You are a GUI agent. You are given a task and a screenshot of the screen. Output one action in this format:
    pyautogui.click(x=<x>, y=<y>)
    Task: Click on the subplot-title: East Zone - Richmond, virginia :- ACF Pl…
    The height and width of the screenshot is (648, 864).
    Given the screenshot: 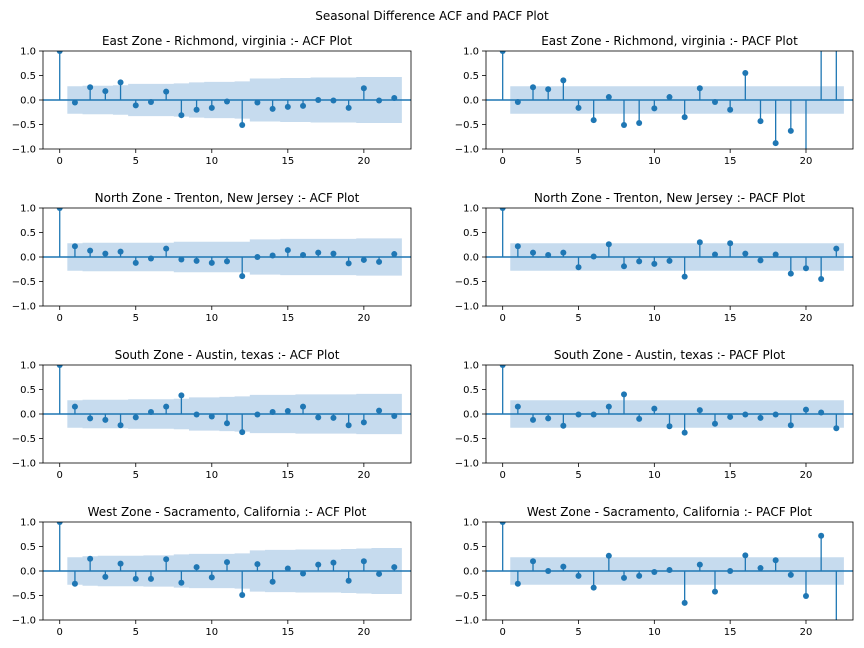 What is the action you would take?
    pyautogui.click(x=227, y=41)
    